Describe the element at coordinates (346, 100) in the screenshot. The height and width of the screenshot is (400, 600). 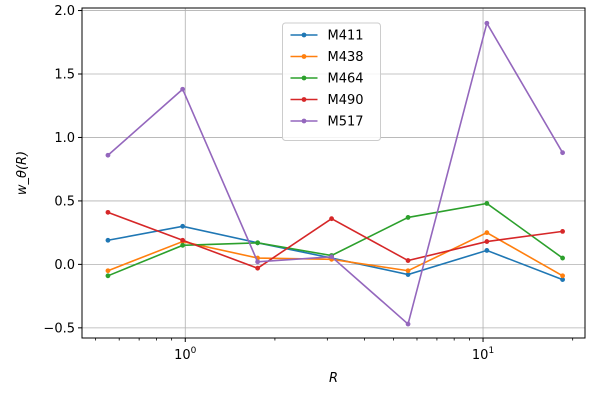
I see `legend-entry-m490: M490` at that location.